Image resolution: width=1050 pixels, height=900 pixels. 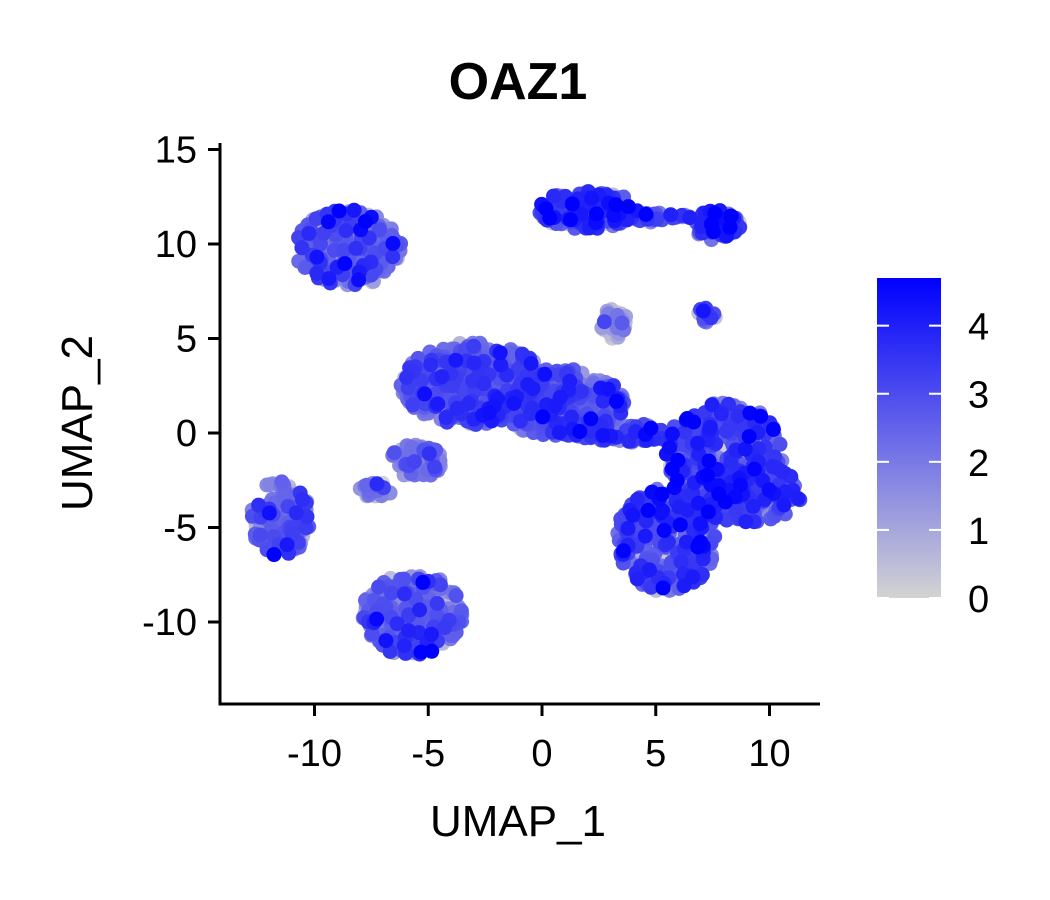 I want to click on colorbar-gradient, so click(x=909, y=438).